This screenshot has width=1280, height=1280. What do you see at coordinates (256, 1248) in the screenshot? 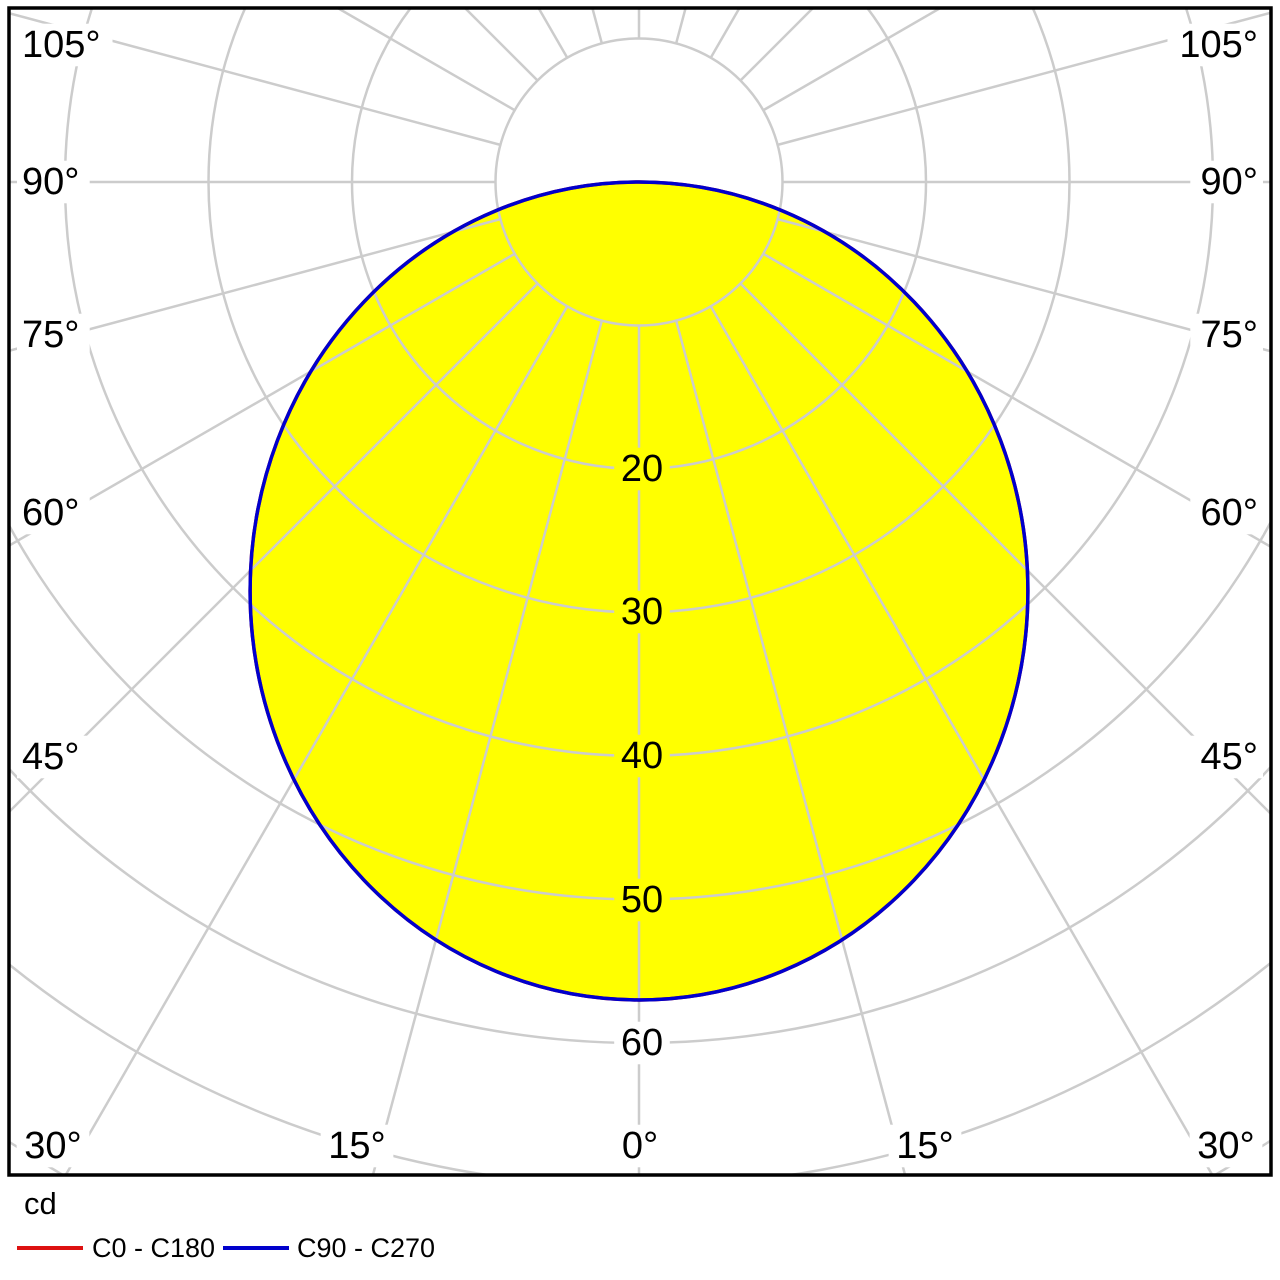
I see `legend-line-c90-c270` at bounding box center [256, 1248].